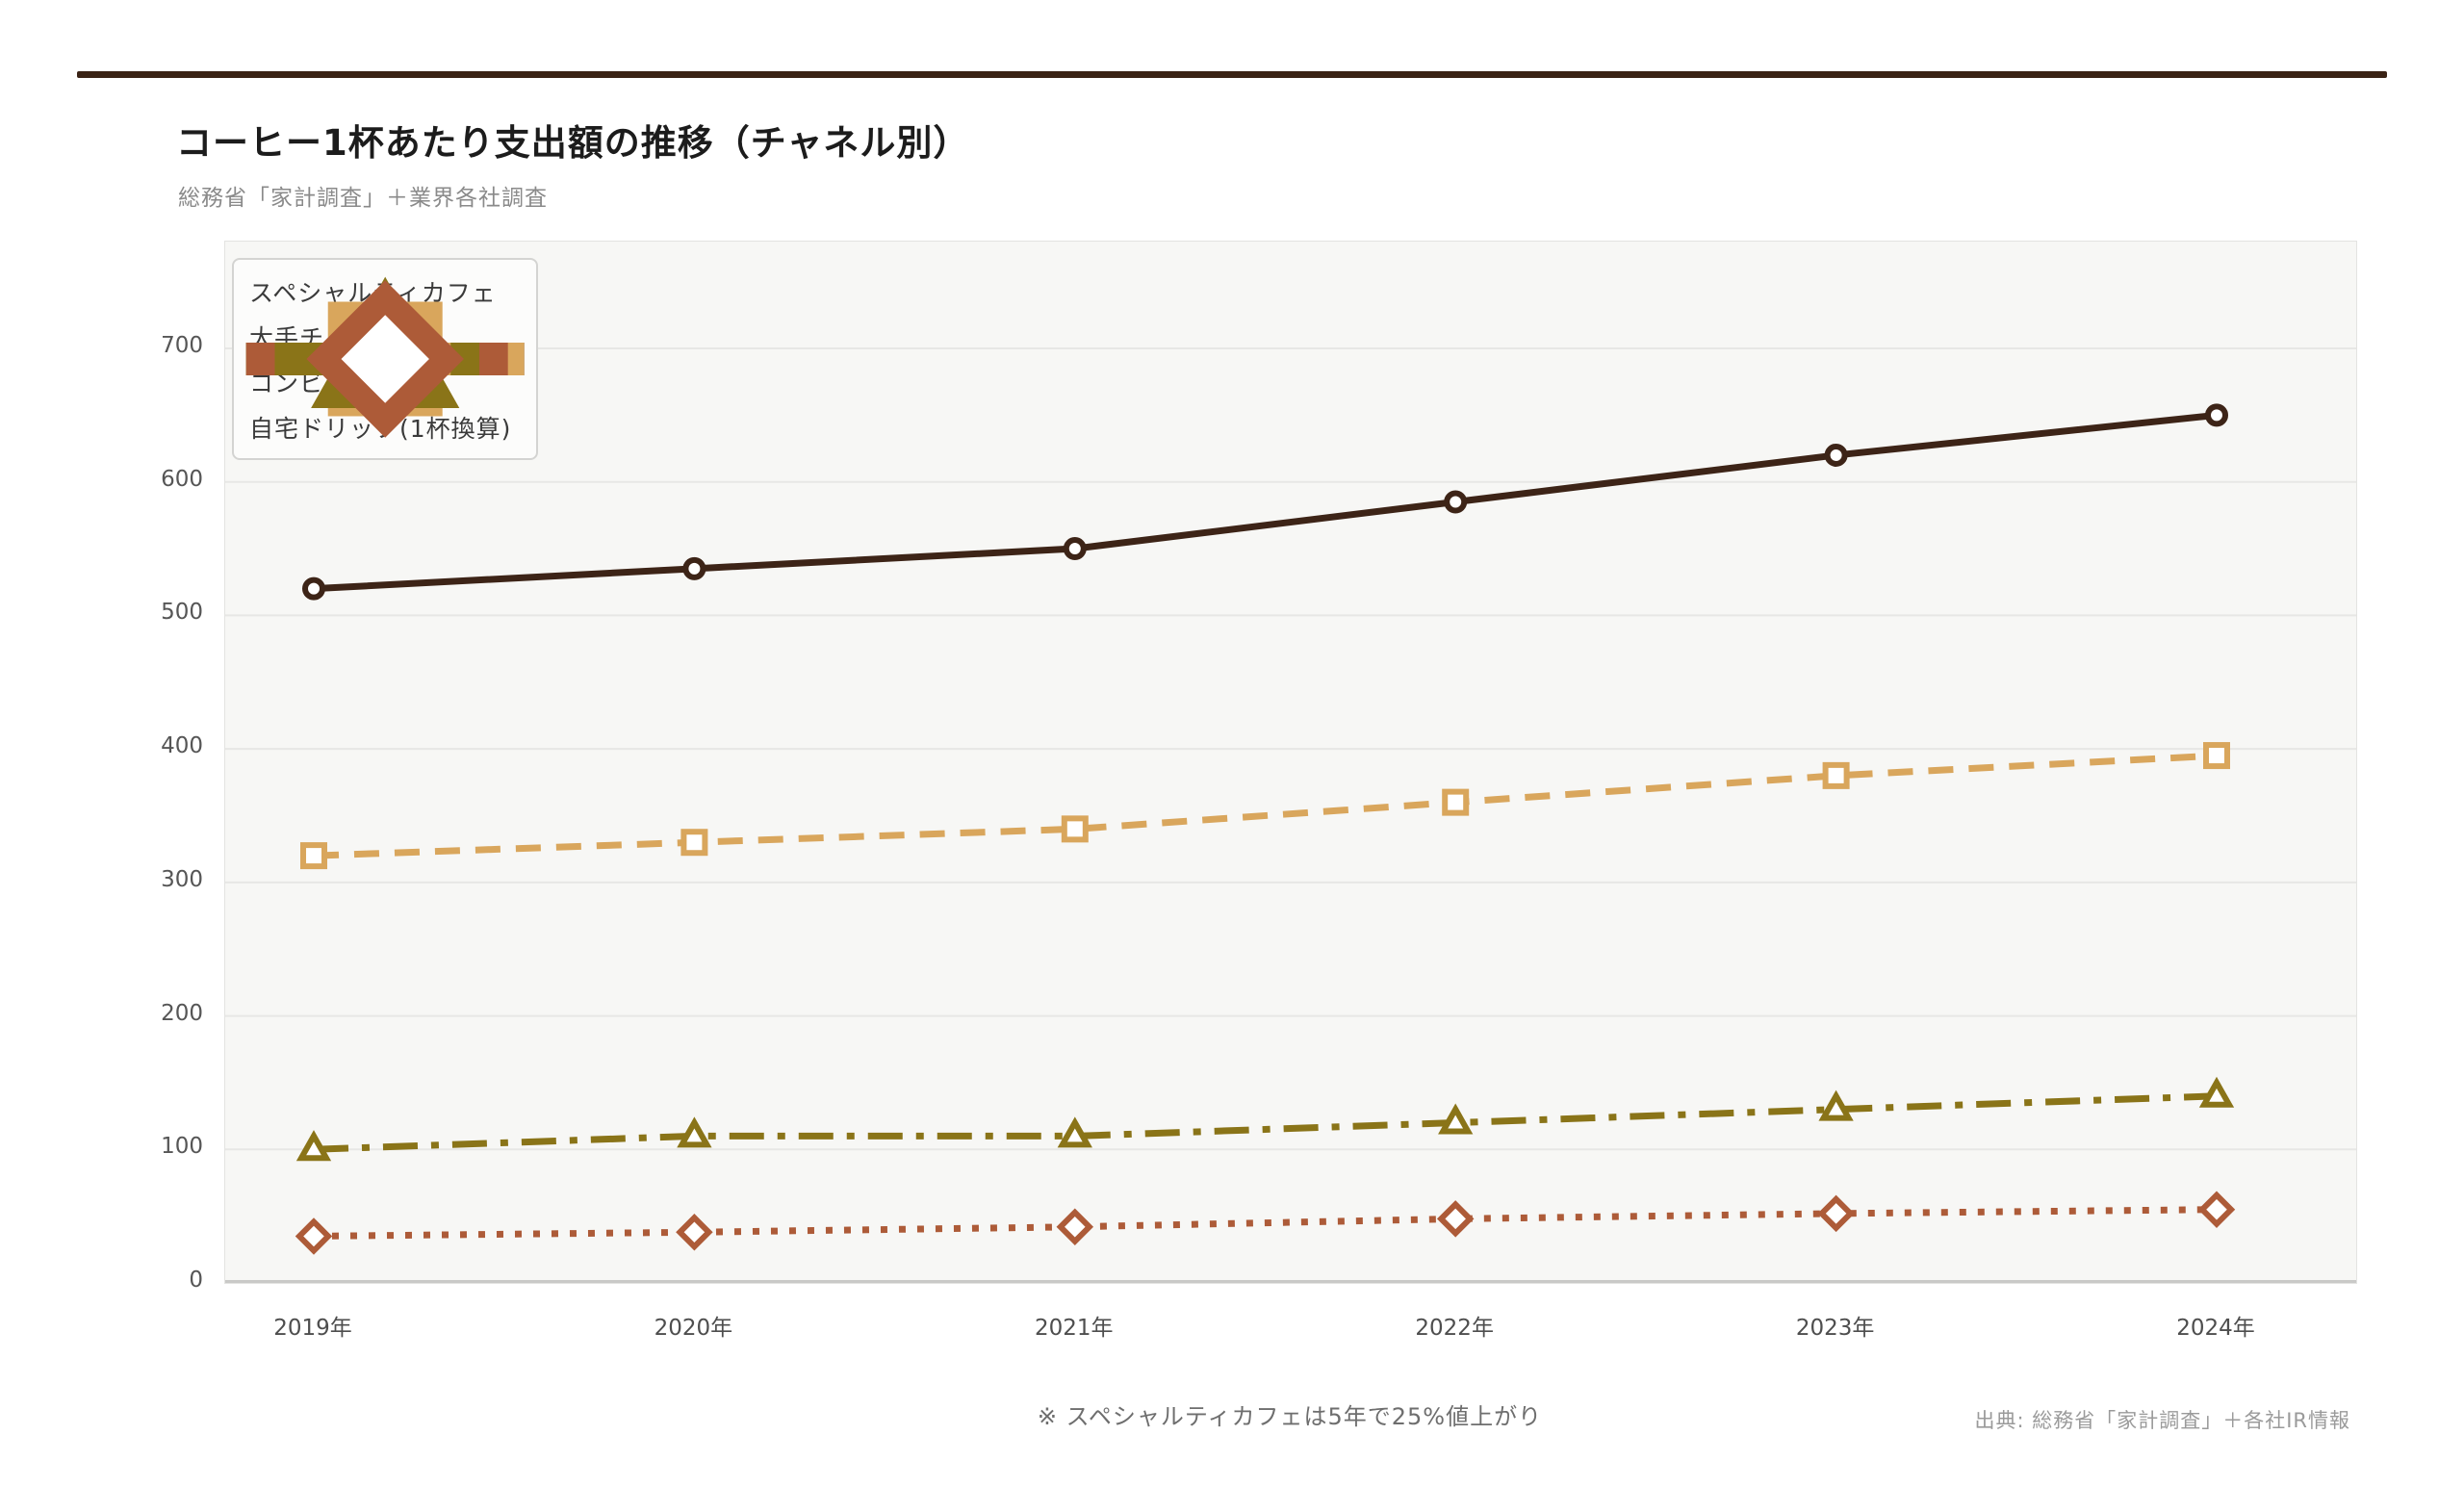  Describe the element at coordinates (196, 1281) in the screenshot. I see `y-tick-label: 0` at that location.